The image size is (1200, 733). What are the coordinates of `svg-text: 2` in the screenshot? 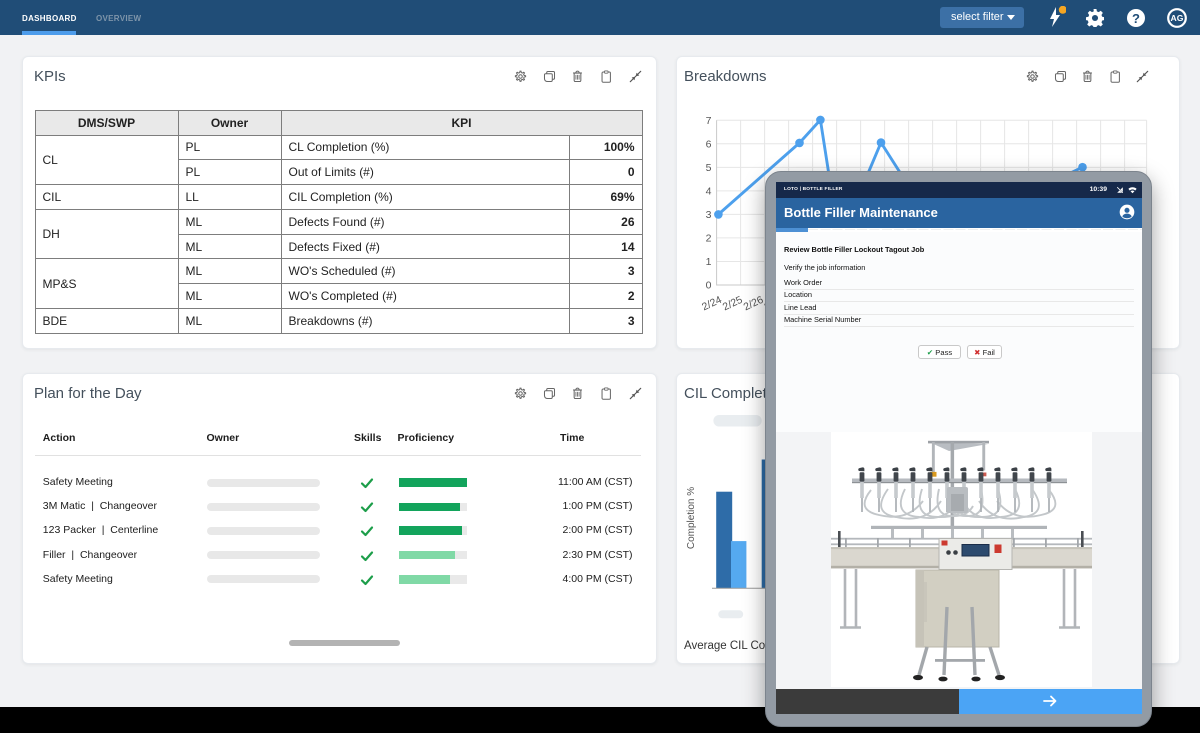 It's located at (709, 239).